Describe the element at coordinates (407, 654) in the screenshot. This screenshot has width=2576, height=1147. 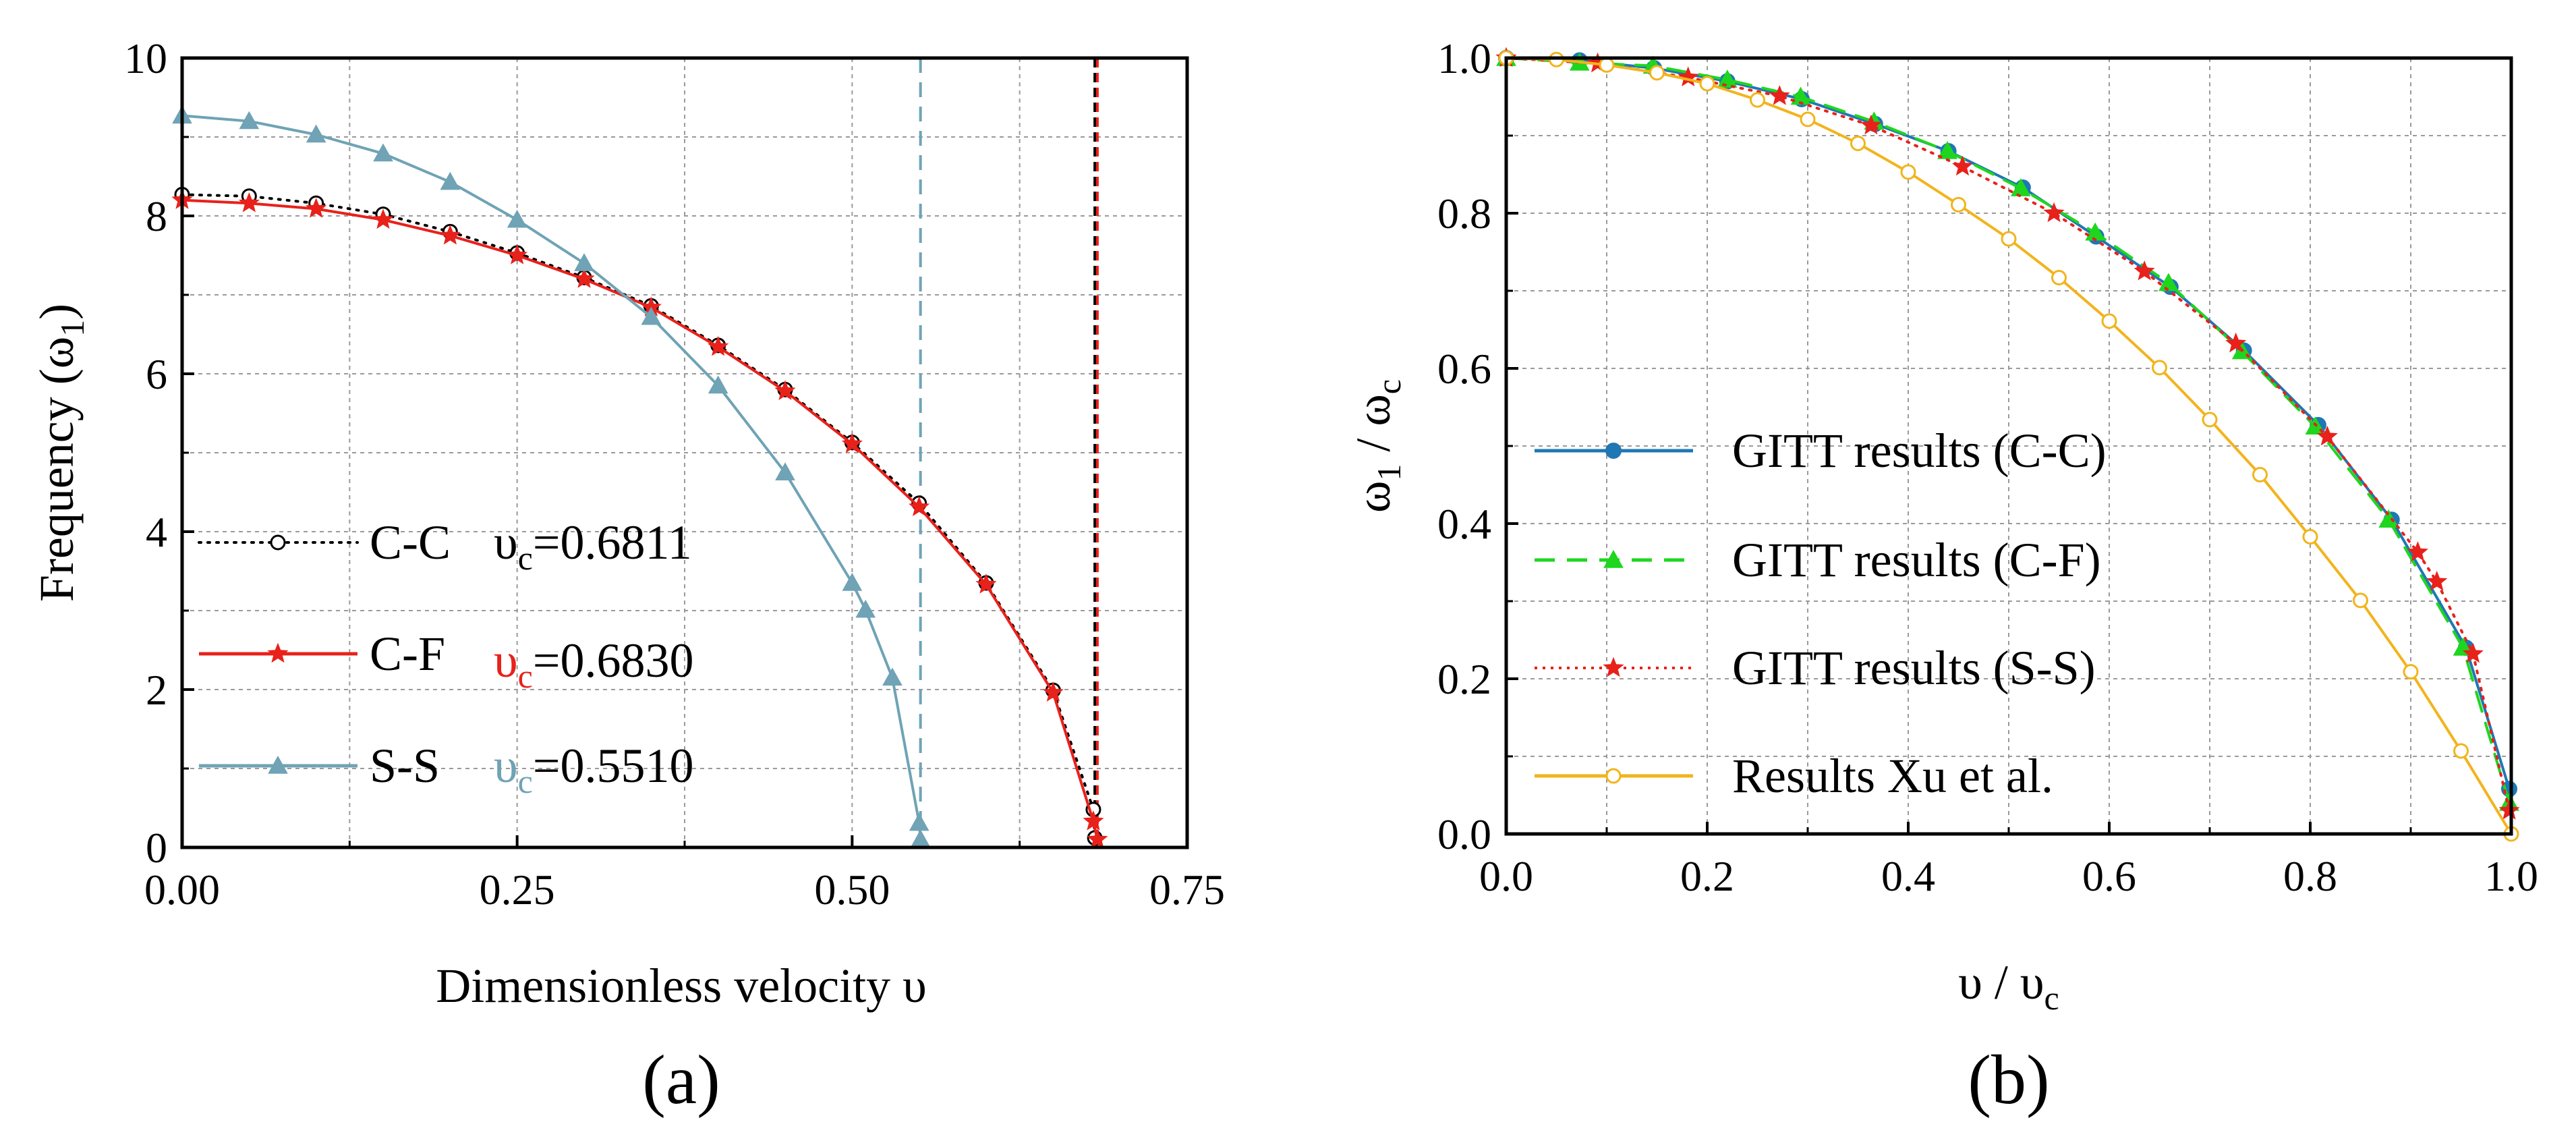
I see `legend-a-cf-name: C-F` at that location.